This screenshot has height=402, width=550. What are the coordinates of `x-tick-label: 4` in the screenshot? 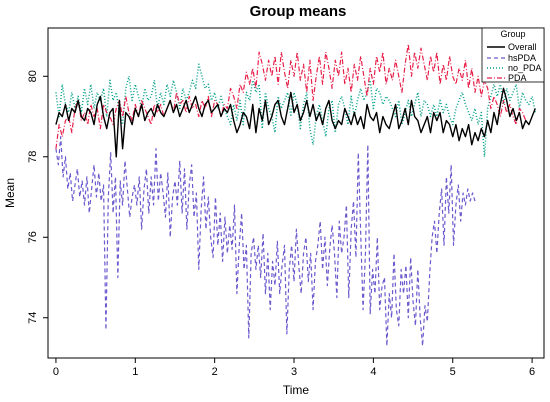 It's located at (373, 372).